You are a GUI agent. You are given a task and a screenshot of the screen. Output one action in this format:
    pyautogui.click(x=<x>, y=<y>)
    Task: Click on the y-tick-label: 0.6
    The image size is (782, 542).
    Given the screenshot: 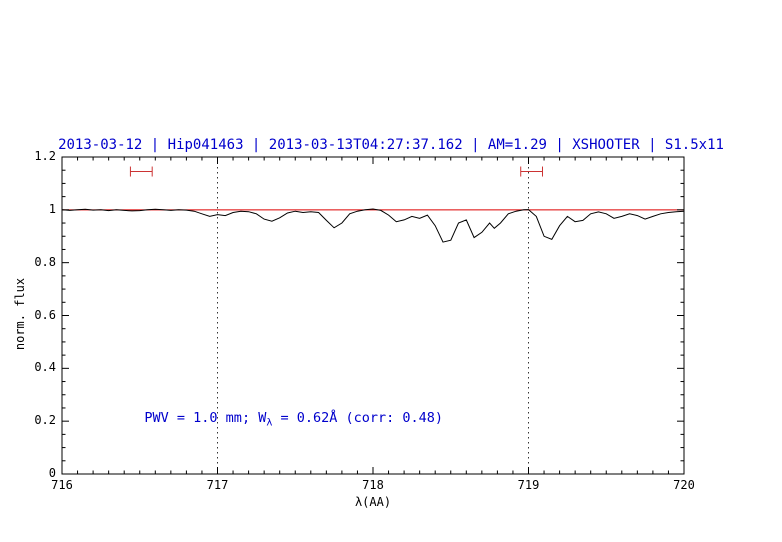 What is the action you would take?
    pyautogui.click(x=45, y=314)
    